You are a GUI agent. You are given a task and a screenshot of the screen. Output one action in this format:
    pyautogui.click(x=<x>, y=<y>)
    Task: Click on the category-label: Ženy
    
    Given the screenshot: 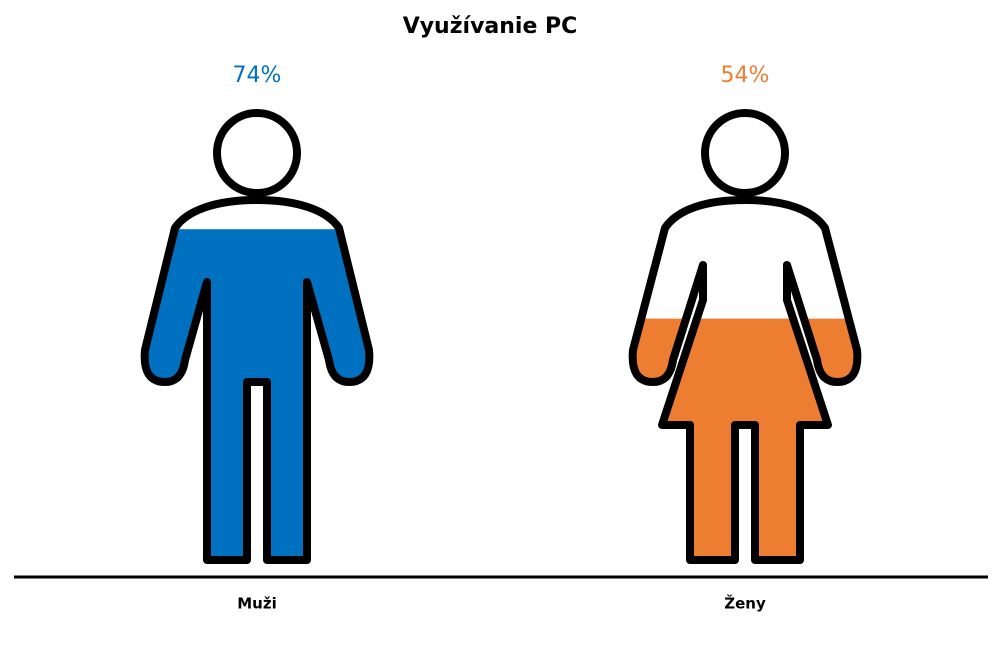 What is the action you would take?
    pyautogui.click(x=745, y=603)
    